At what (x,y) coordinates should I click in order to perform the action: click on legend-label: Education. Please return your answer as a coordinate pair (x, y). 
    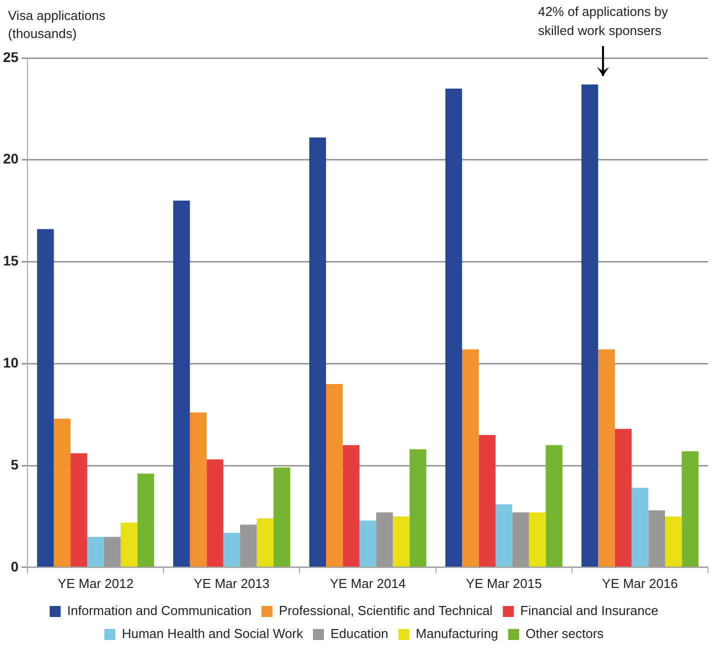
    Looking at the image, I should click on (359, 634).